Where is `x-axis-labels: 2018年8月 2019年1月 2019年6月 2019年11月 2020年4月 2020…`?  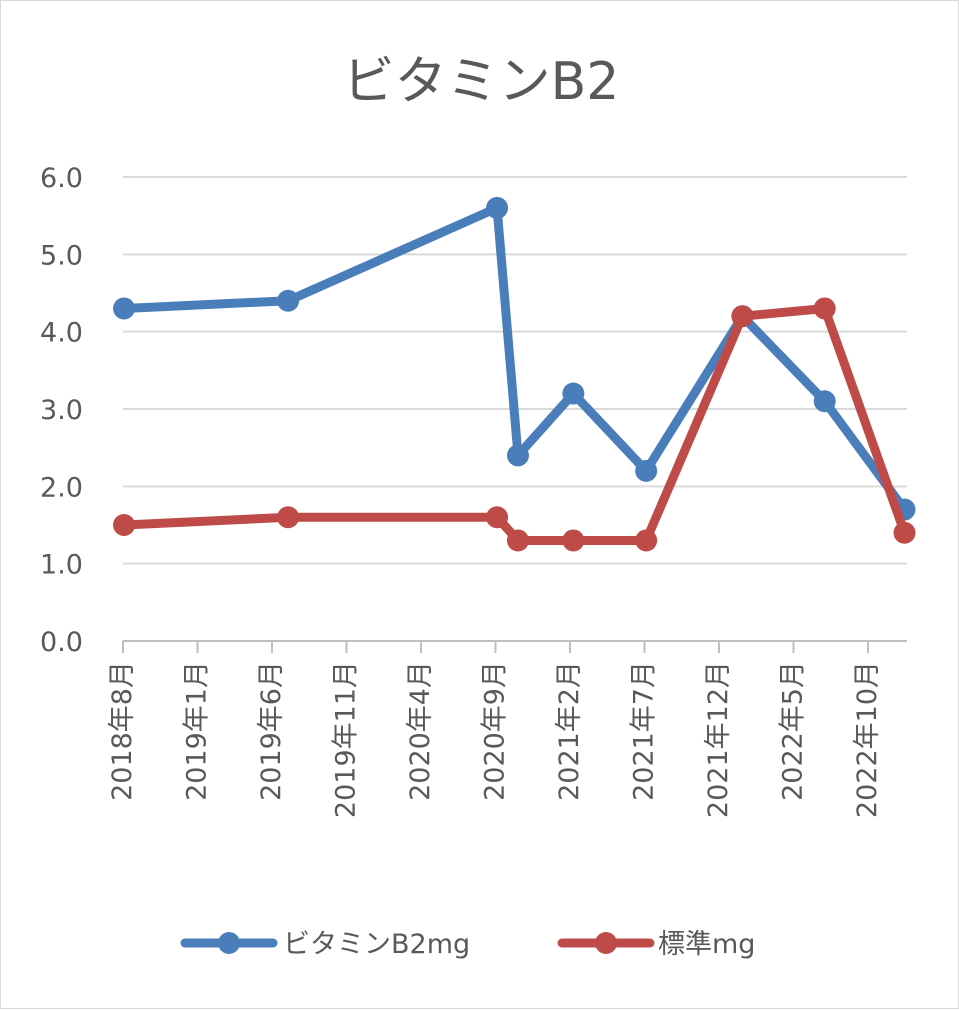 x-axis-labels: 2018年8月 2019年1月 2019年6月 2019年11月 2020年4月 2020… is located at coordinates (495, 739).